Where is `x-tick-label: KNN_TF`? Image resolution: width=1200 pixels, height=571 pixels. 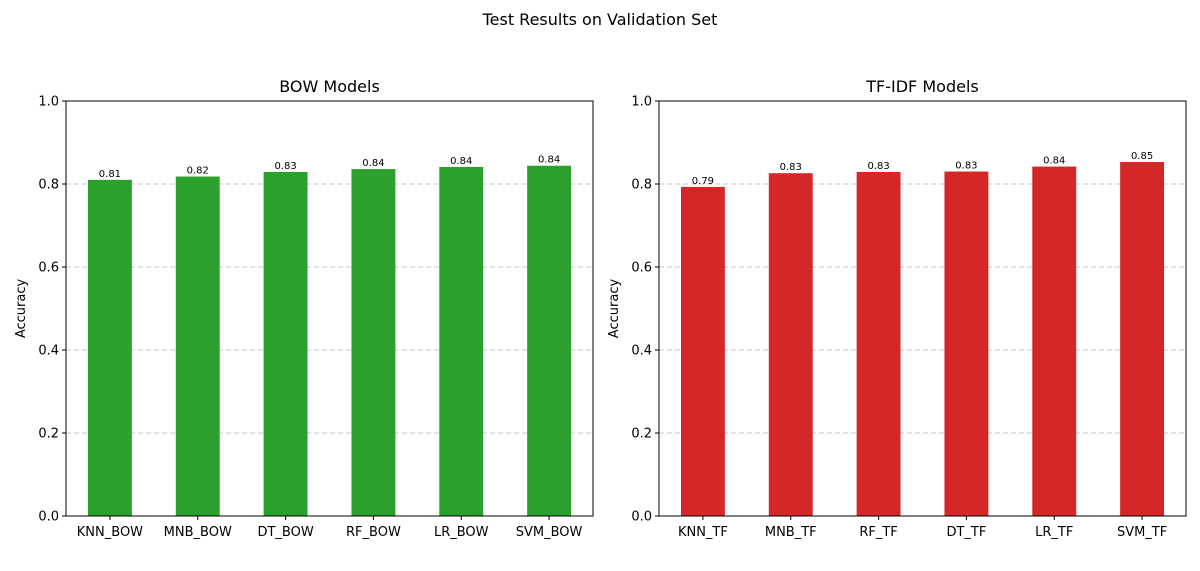 x-tick-label: KNN_TF is located at coordinates (703, 532).